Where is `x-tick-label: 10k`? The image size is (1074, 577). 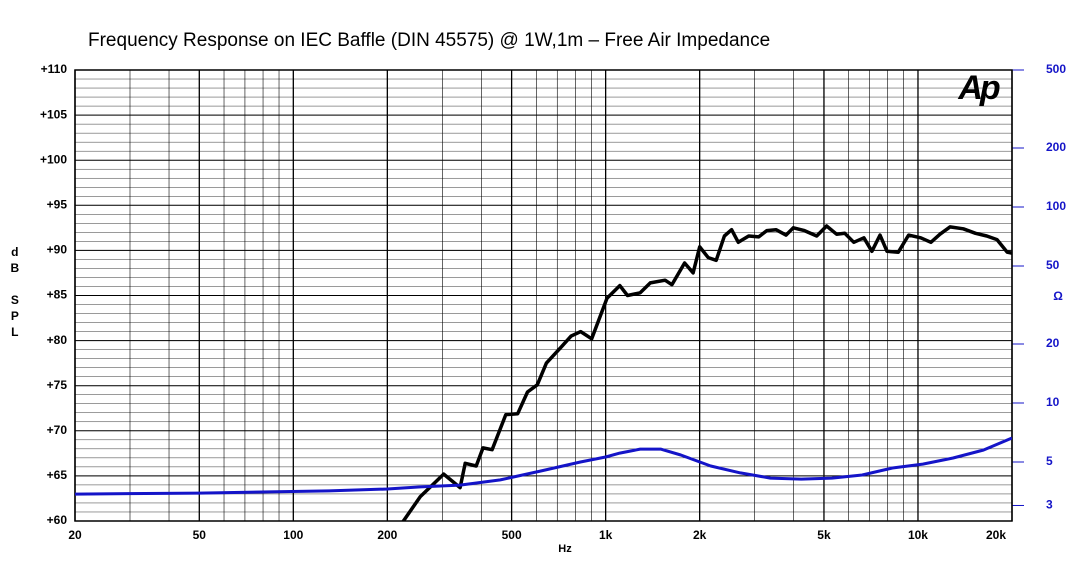
x-tick-label: 10k is located at coordinates (918, 535).